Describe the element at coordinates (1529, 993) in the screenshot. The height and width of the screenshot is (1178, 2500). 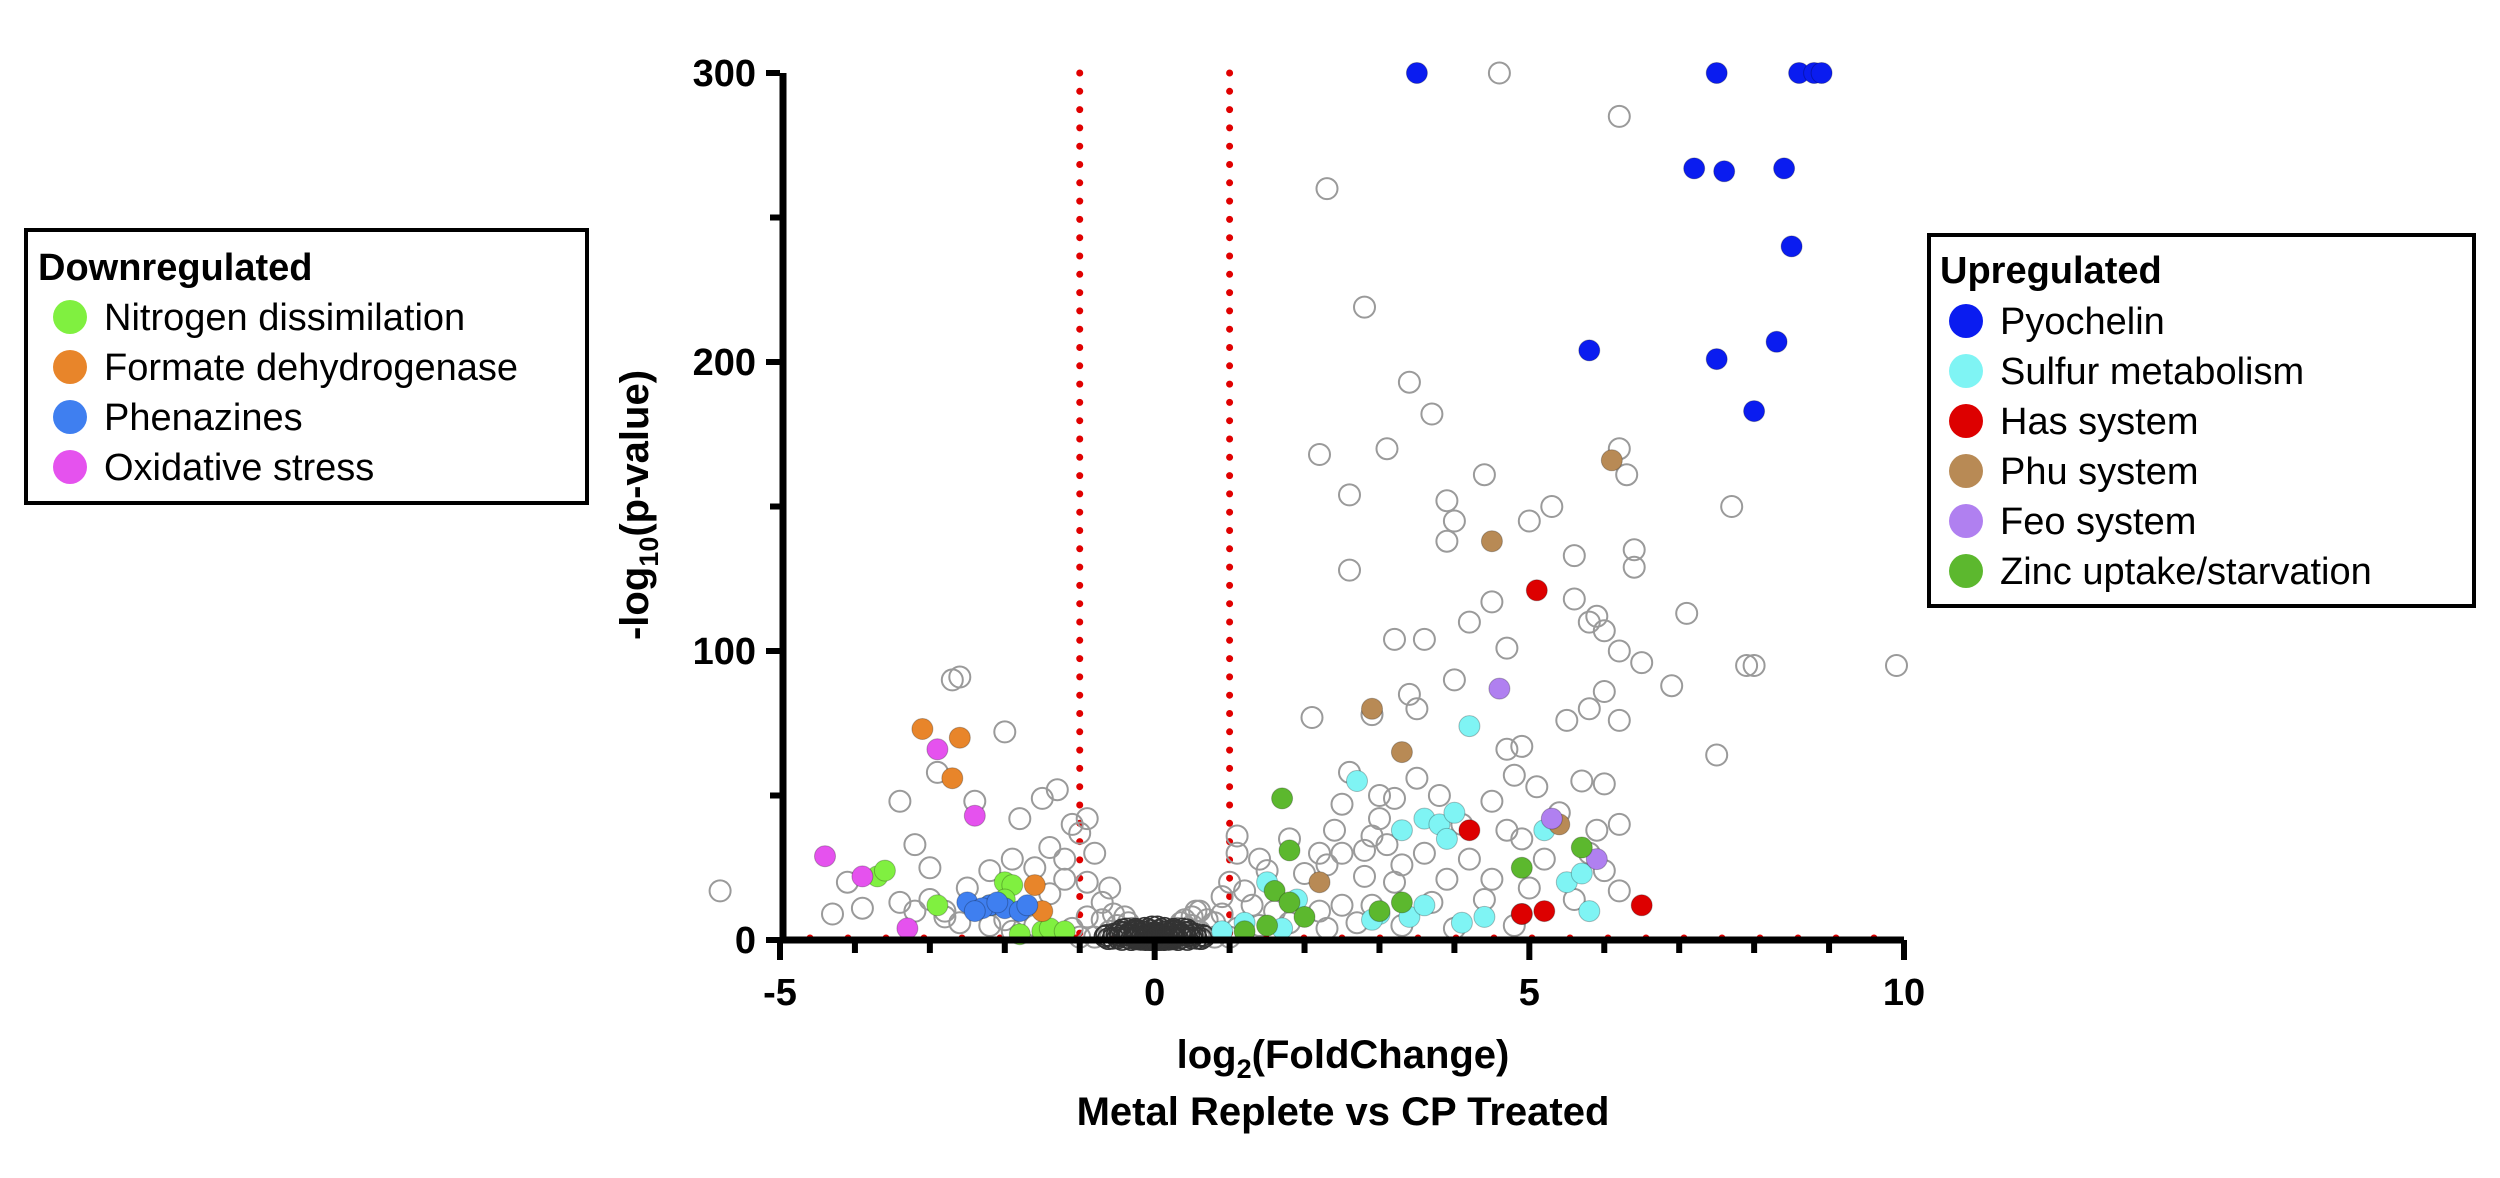
I see `x-tick-label: 5` at that location.